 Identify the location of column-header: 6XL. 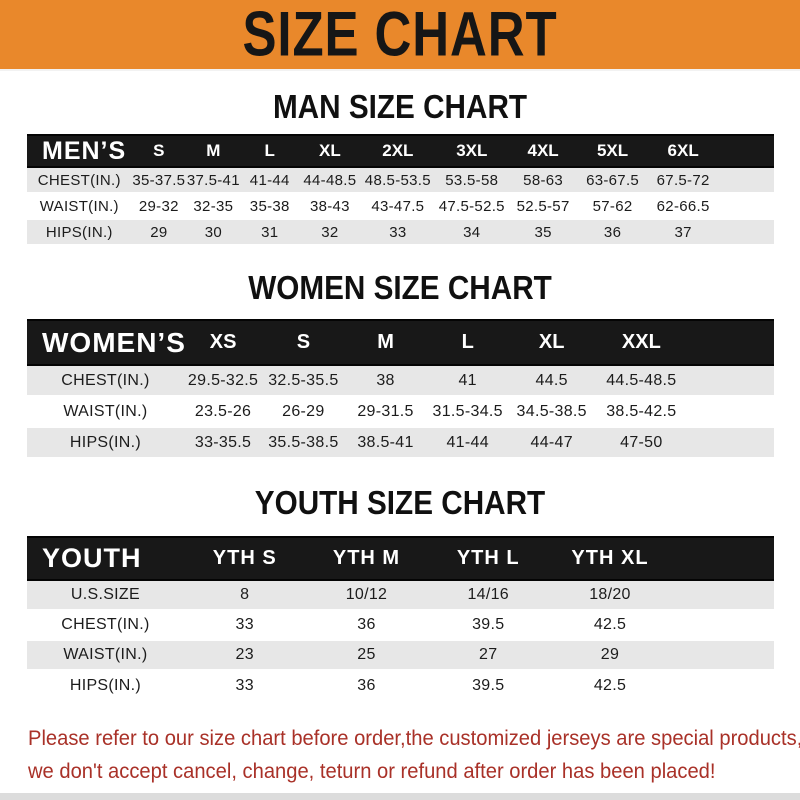
(683, 151).